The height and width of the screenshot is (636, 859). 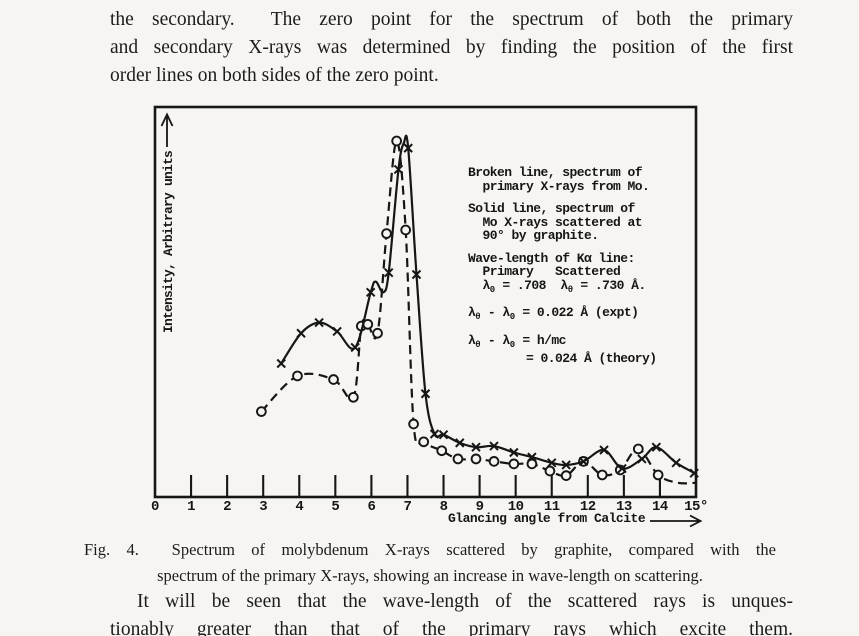 I want to click on x-tick-label: 6, so click(x=371, y=507).